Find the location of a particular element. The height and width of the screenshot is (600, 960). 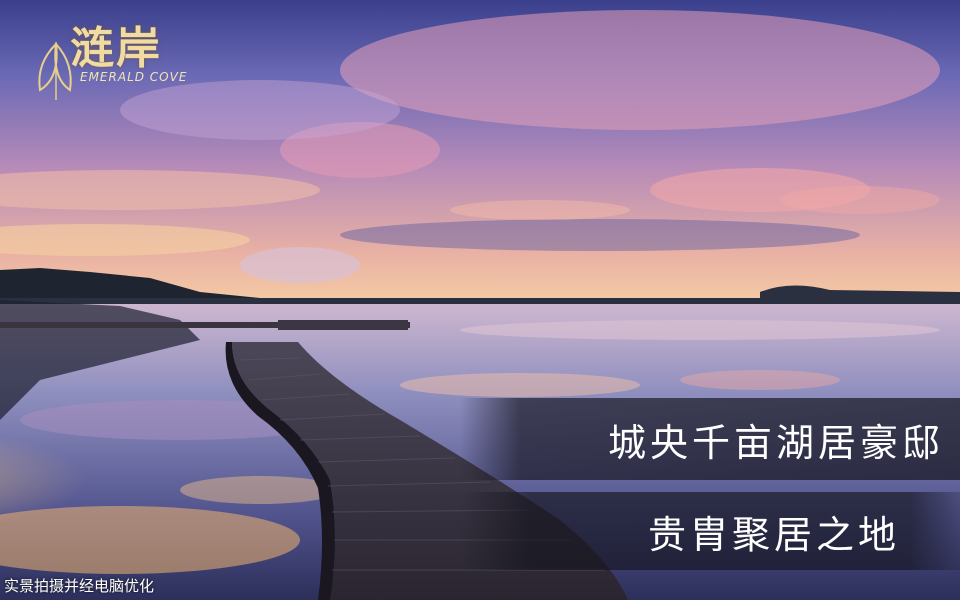

leaf-emblem-icon is located at coordinates (55, 70).